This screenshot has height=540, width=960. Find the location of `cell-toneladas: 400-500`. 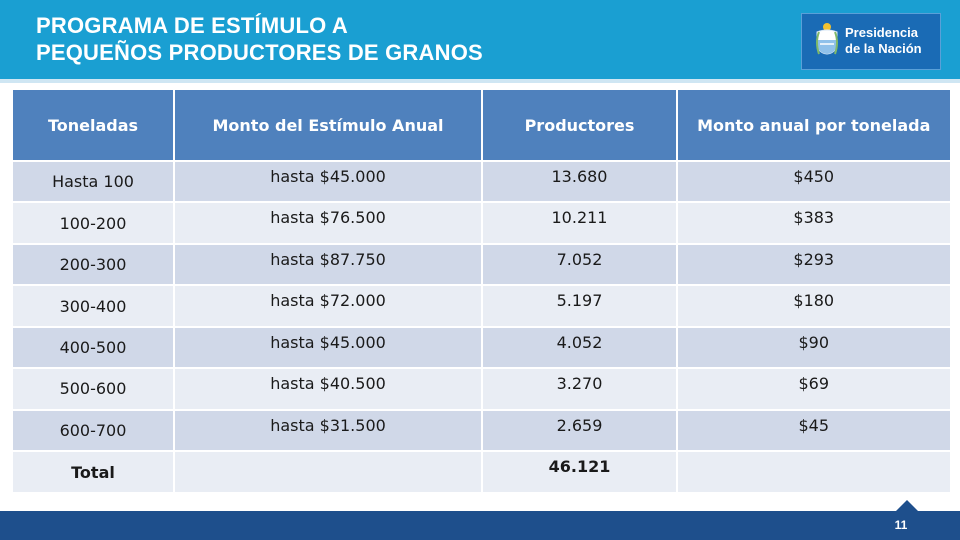

cell-toneladas: 400-500 is located at coordinates (93, 347).